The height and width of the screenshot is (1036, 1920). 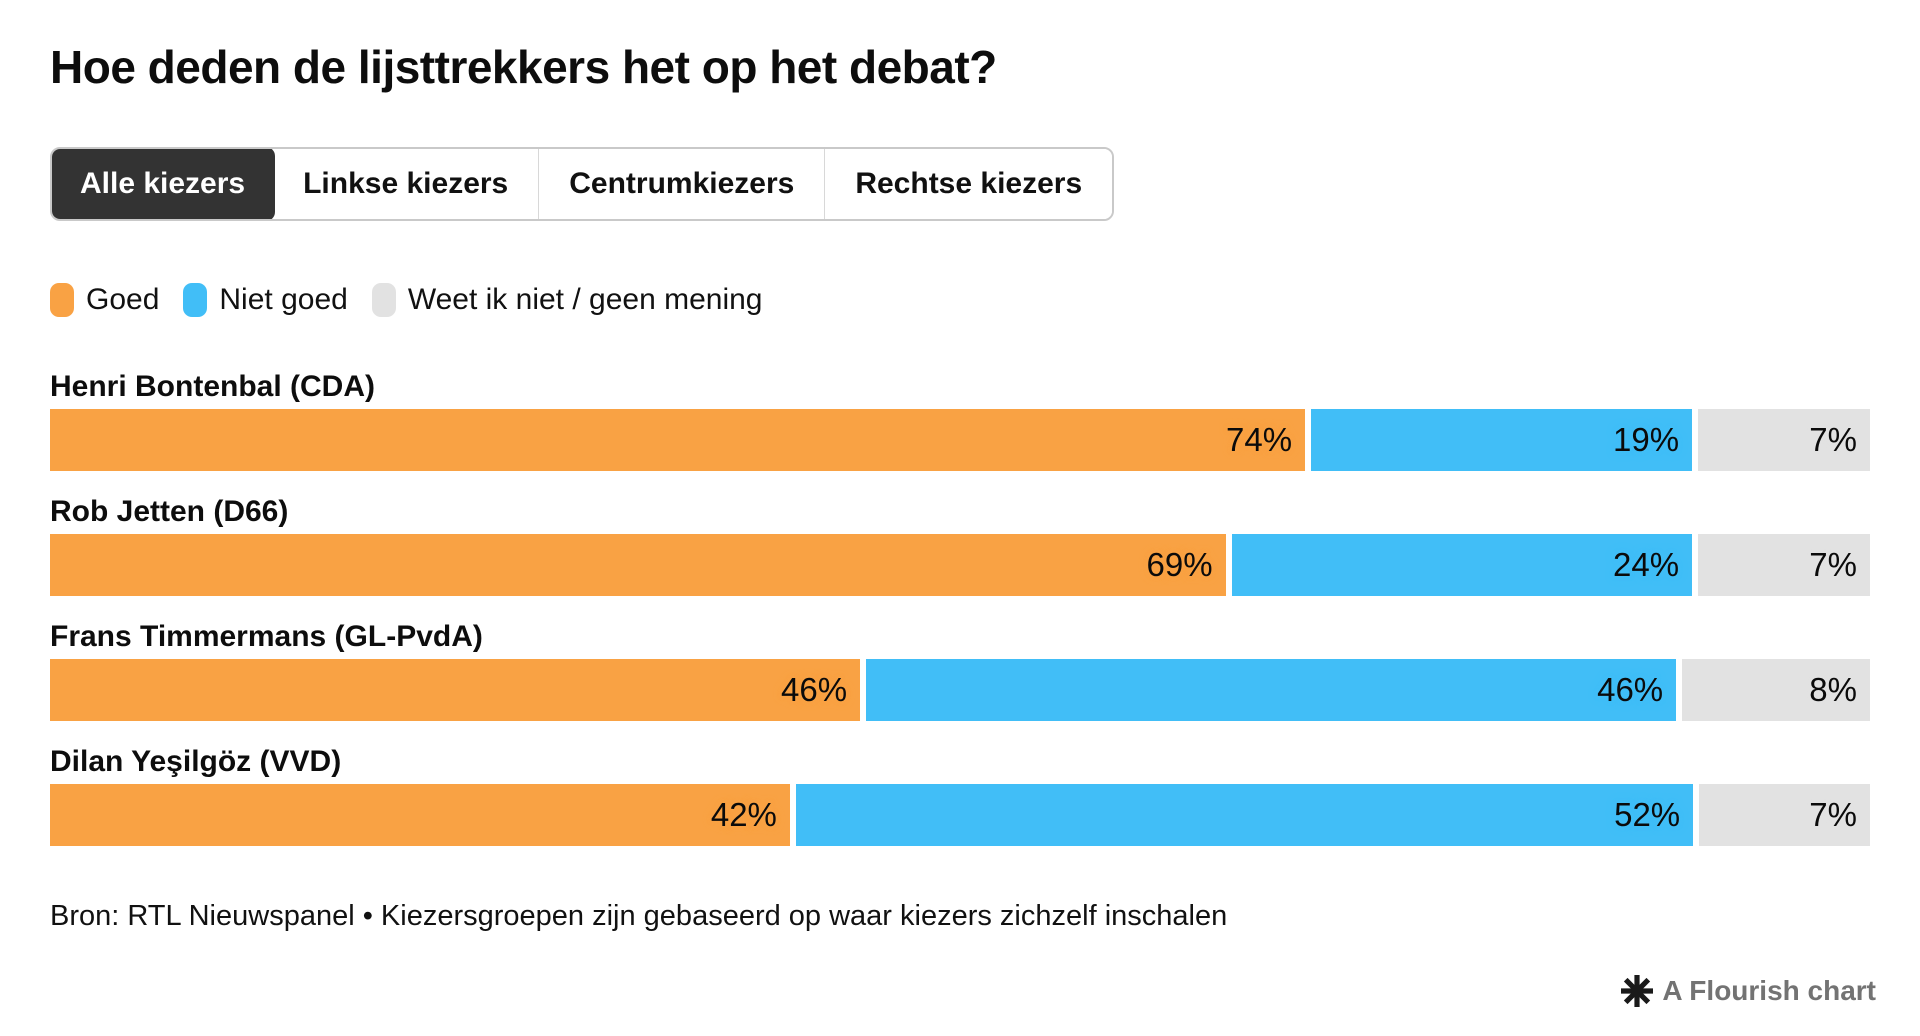 What do you see at coordinates (681, 183) in the screenshot?
I see `tab-centrumkiezers: Centrumkiezers` at bounding box center [681, 183].